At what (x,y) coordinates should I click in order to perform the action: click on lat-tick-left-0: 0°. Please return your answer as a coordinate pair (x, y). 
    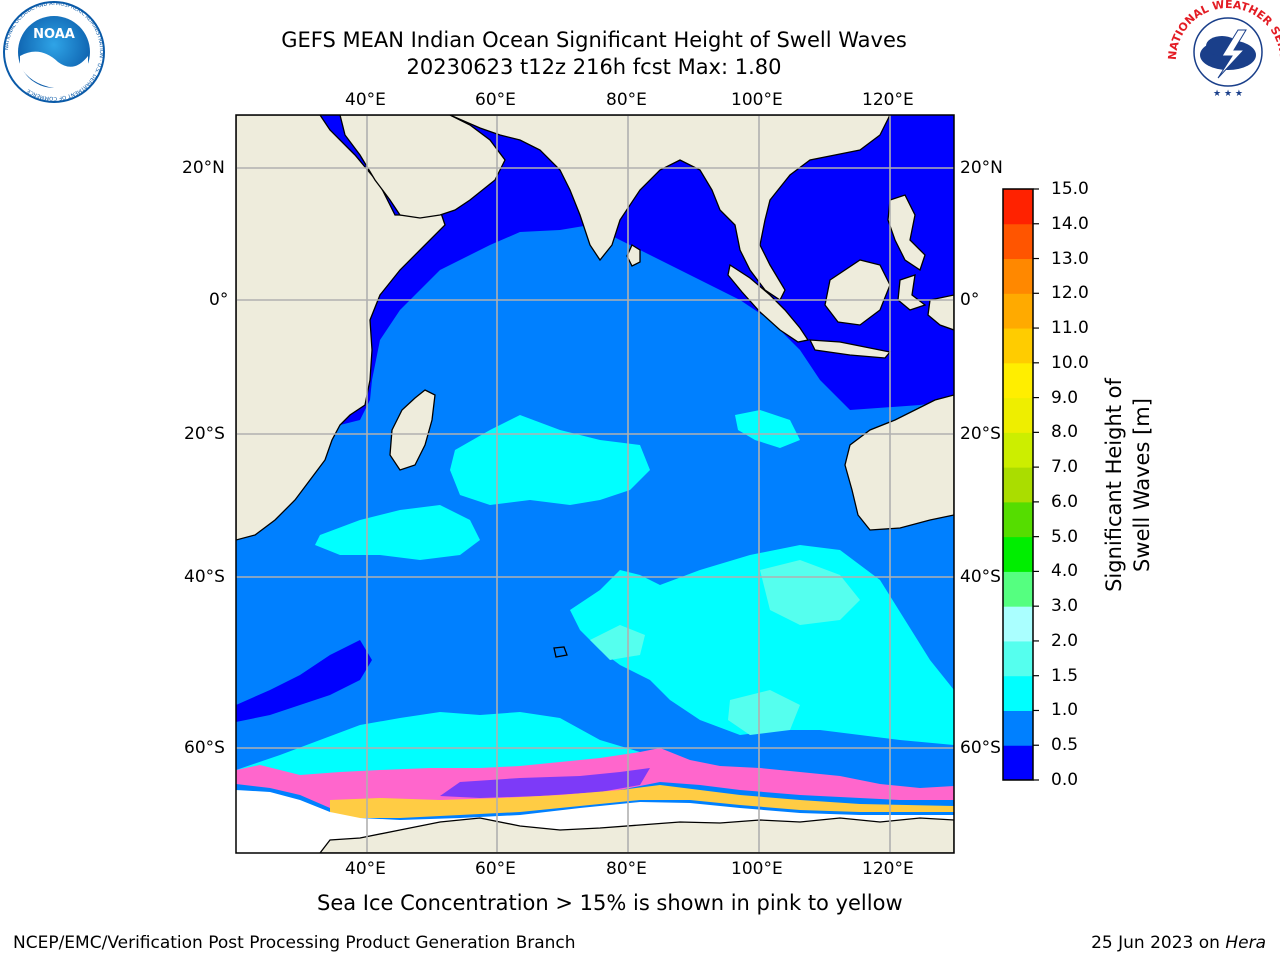
    Looking at the image, I should click on (219, 300).